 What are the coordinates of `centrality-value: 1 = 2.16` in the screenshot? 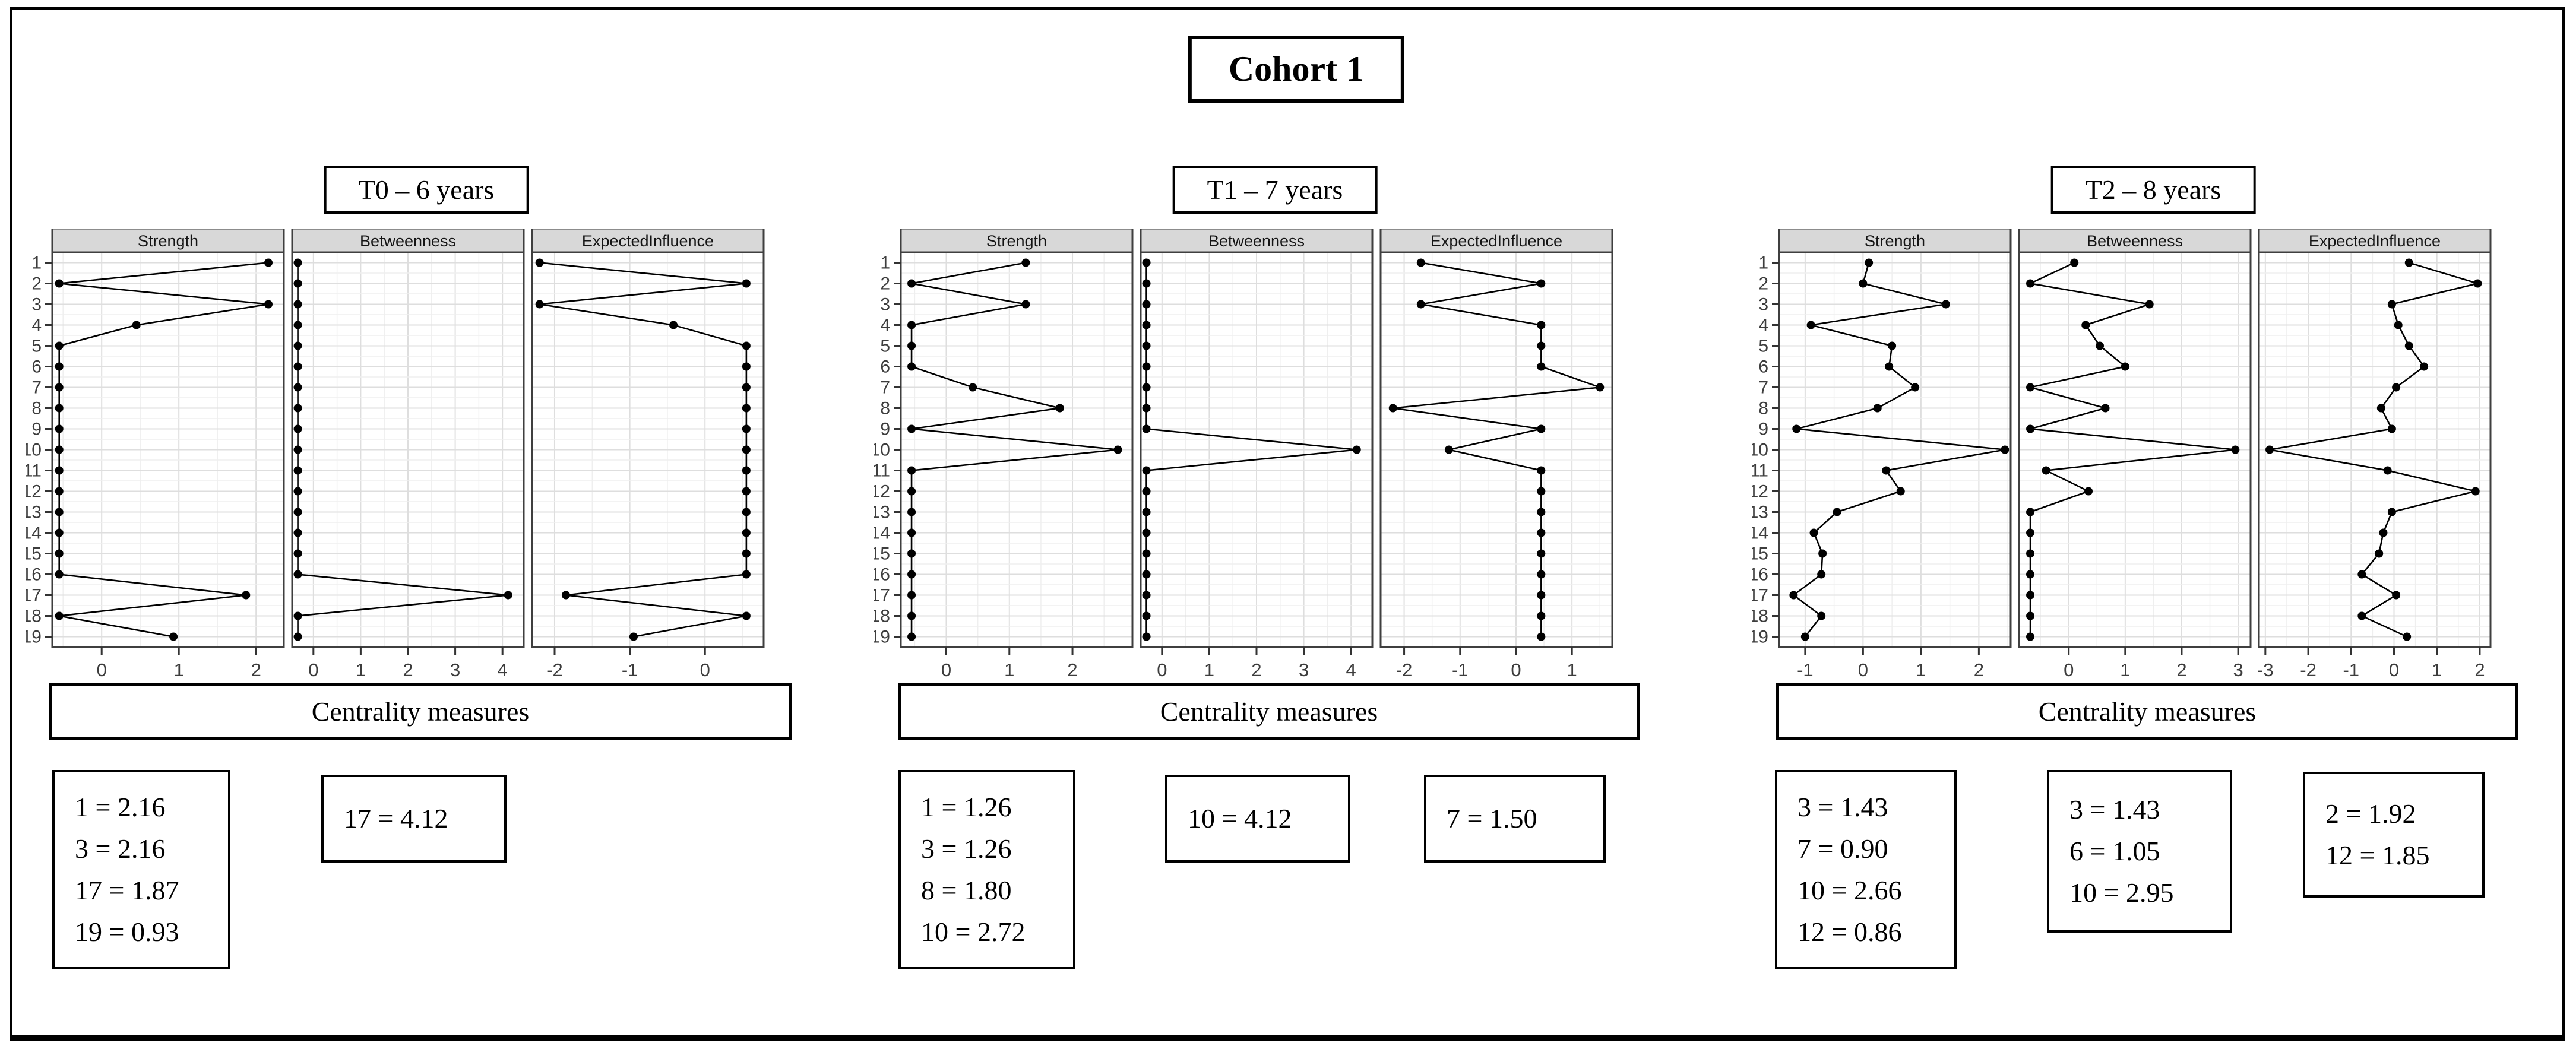 It's located at (120, 807).